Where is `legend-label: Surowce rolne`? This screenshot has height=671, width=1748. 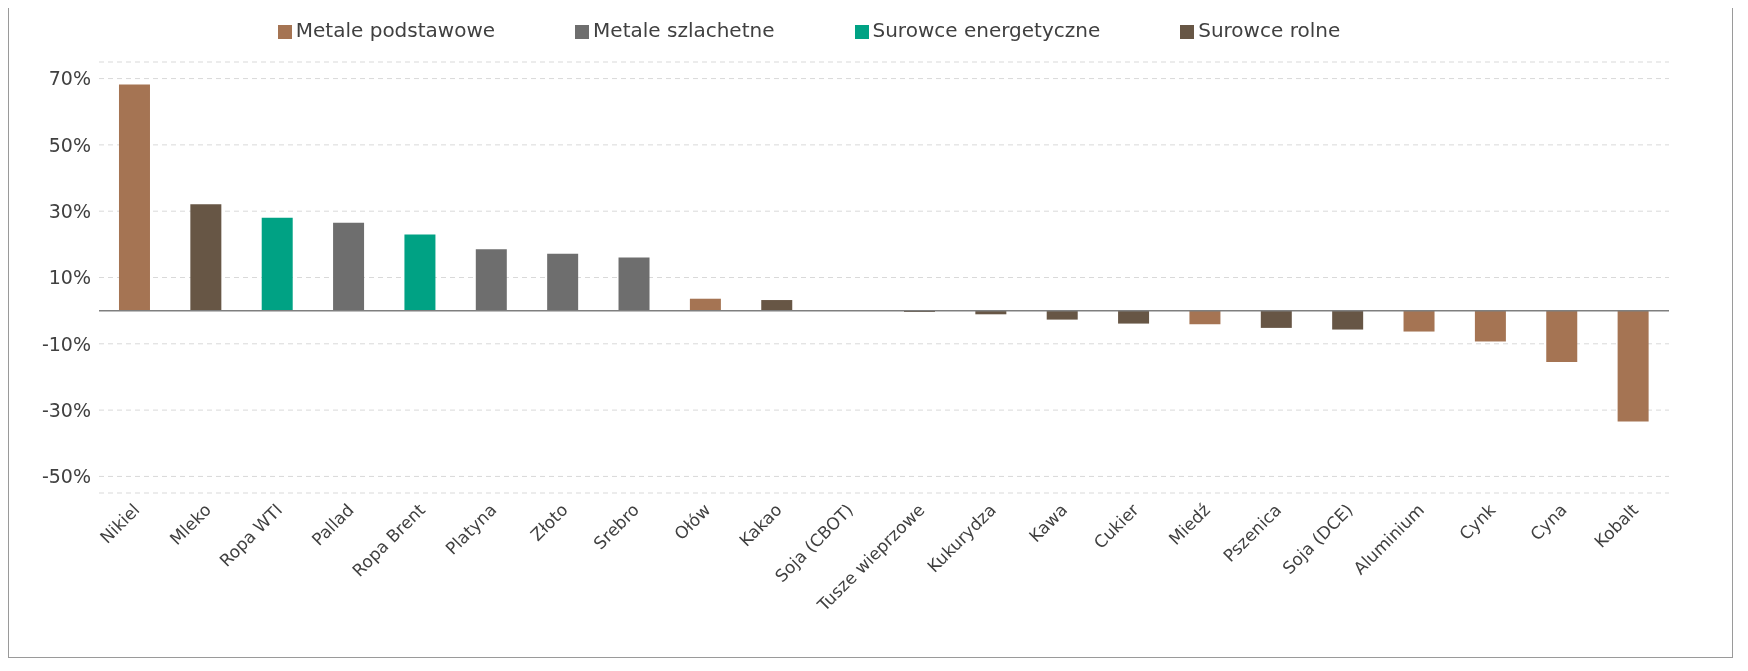
legend-label: Surowce rolne is located at coordinates (1269, 30).